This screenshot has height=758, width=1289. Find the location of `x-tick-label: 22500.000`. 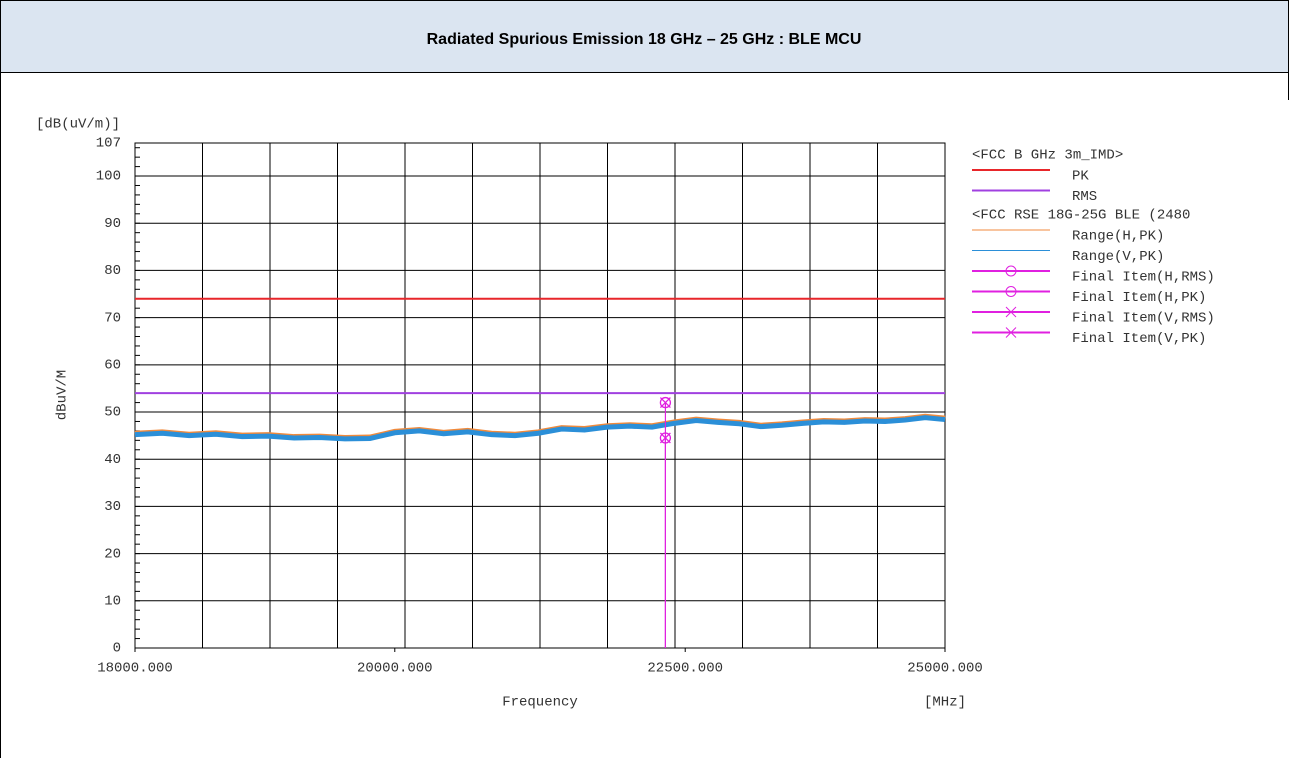

x-tick-label: 22500.000 is located at coordinates (685, 669).